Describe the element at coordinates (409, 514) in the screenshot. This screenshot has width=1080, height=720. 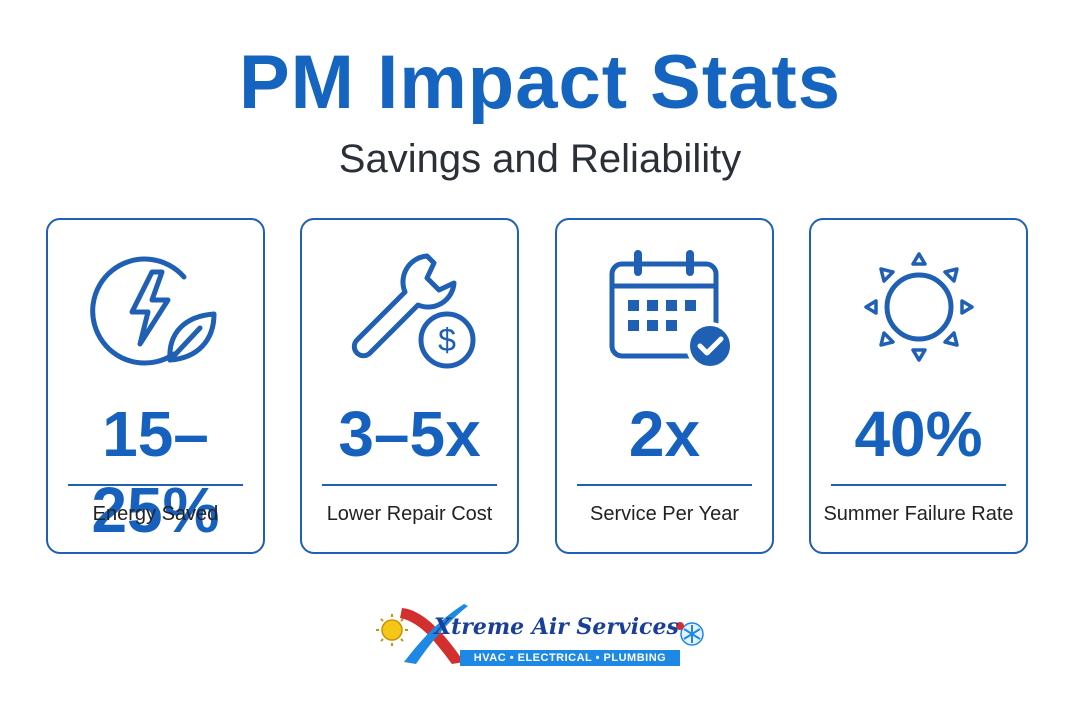
I see `stat-label: Lower Repair Cost` at that location.